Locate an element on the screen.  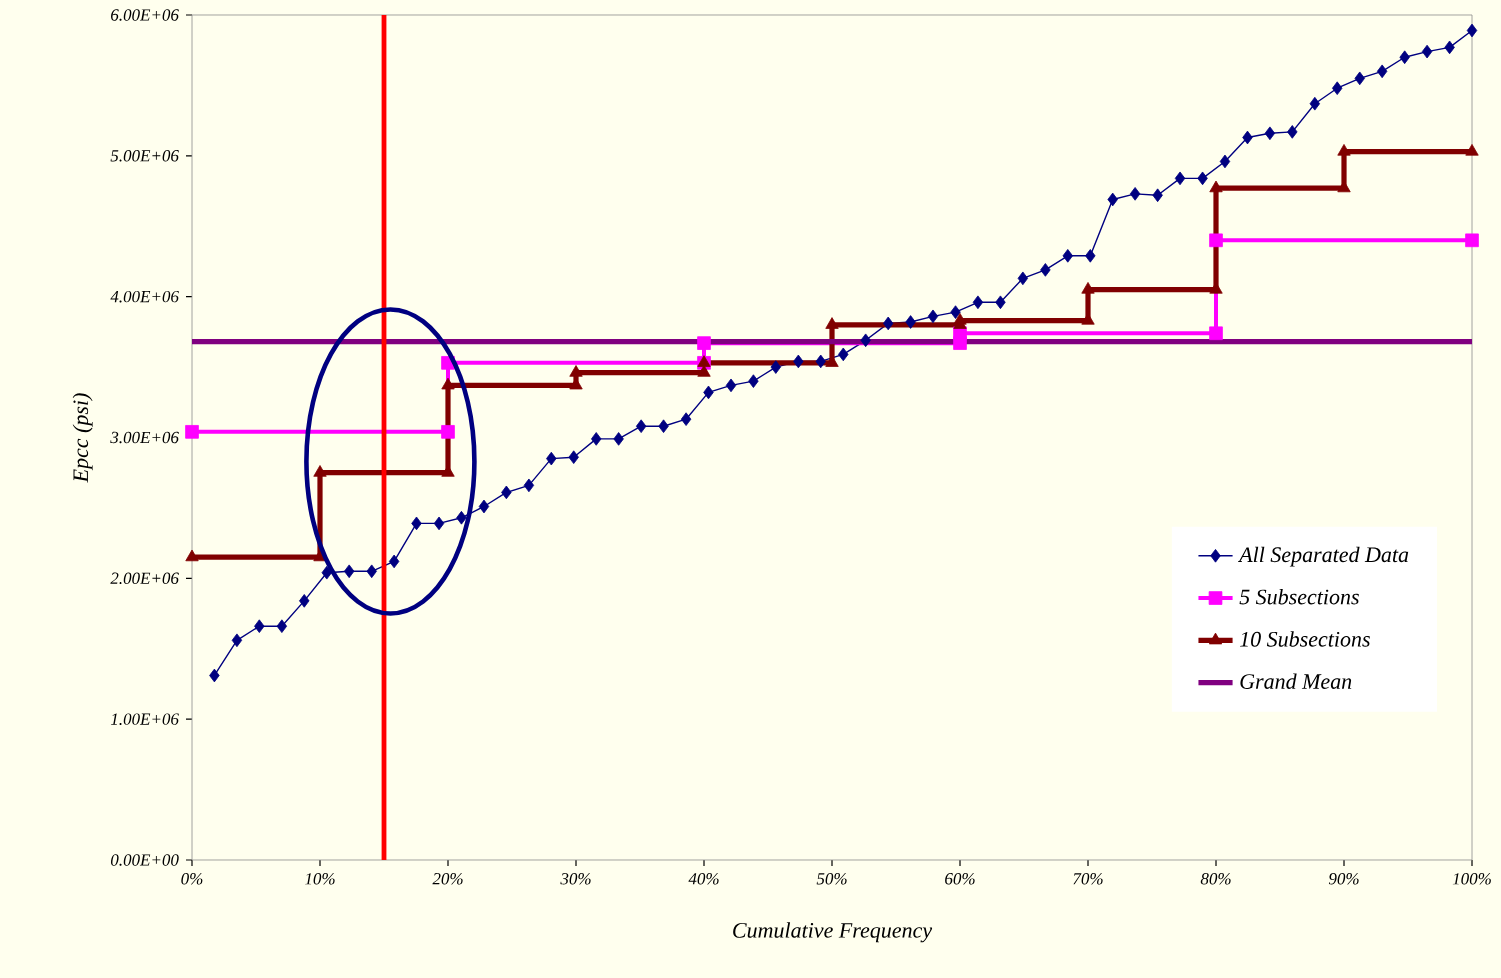
x-tick-label: 30% is located at coordinates (575, 879).